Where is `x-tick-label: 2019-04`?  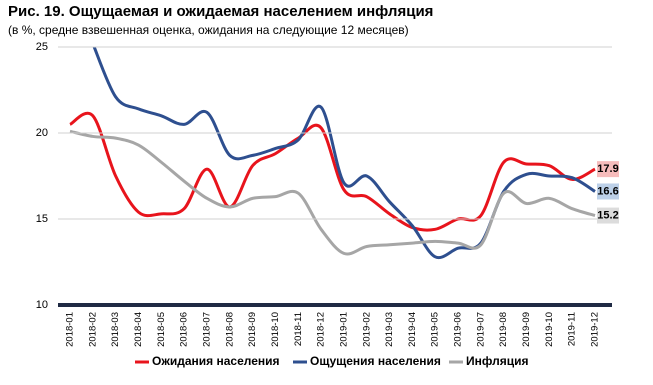 x-tick-label: 2019-04 is located at coordinates (412, 329).